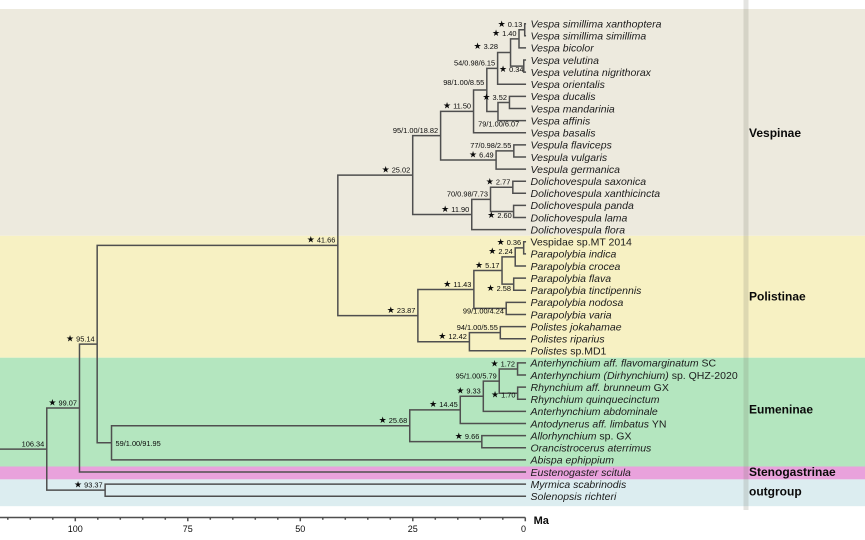 Image resolution: width=865 pixels, height=540 pixels. Describe the element at coordinates (88, 484) in the screenshot. I see `svg-text: ★ 93.37` at that location.